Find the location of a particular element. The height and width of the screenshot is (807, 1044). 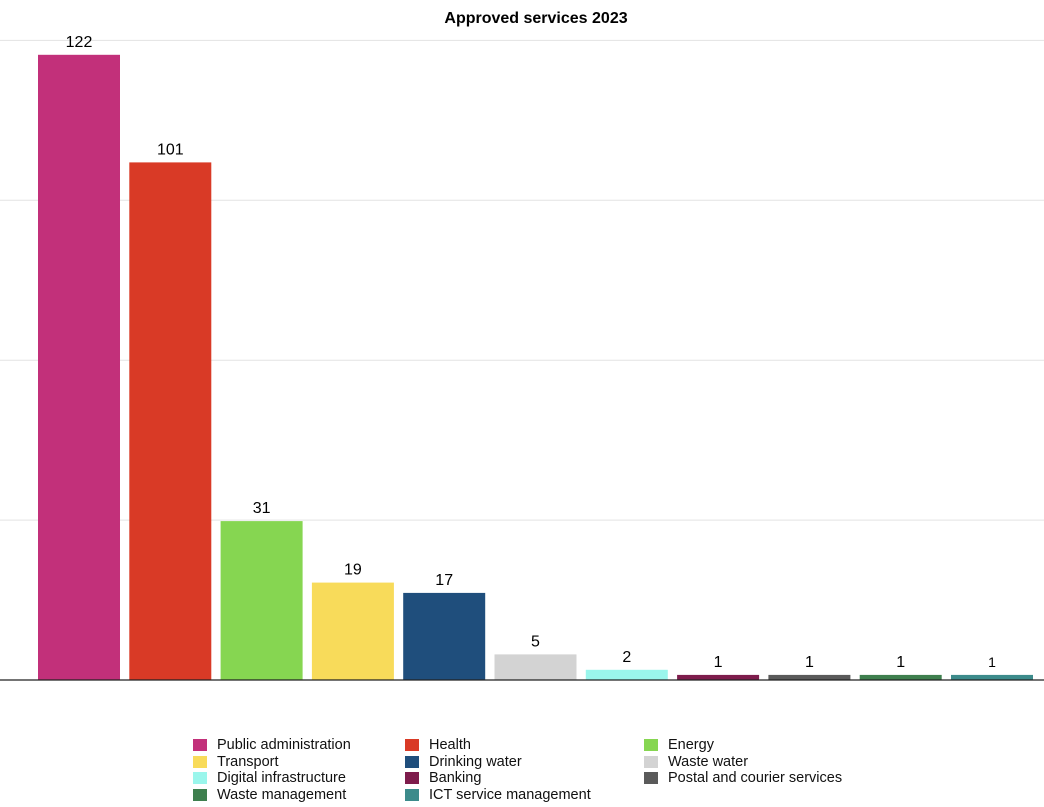

bar-value-label-9: 1 is located at coordinates (809, 662).